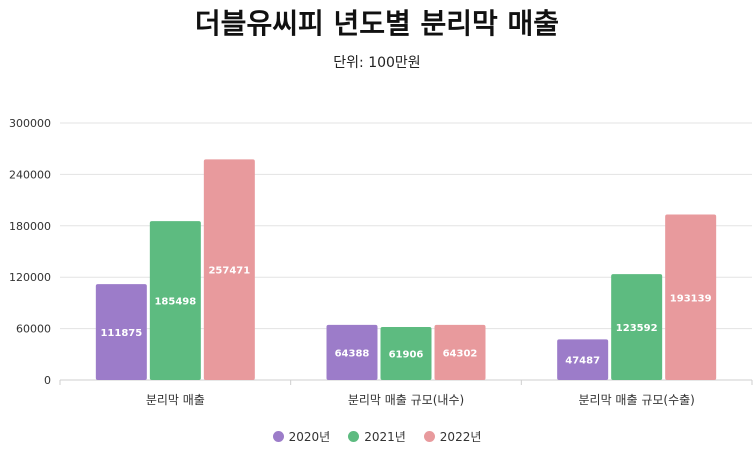  Describe the element at coordinates (175, 400) in the screenshot. I see `x-tick-label: 분리막 매출` at that location.